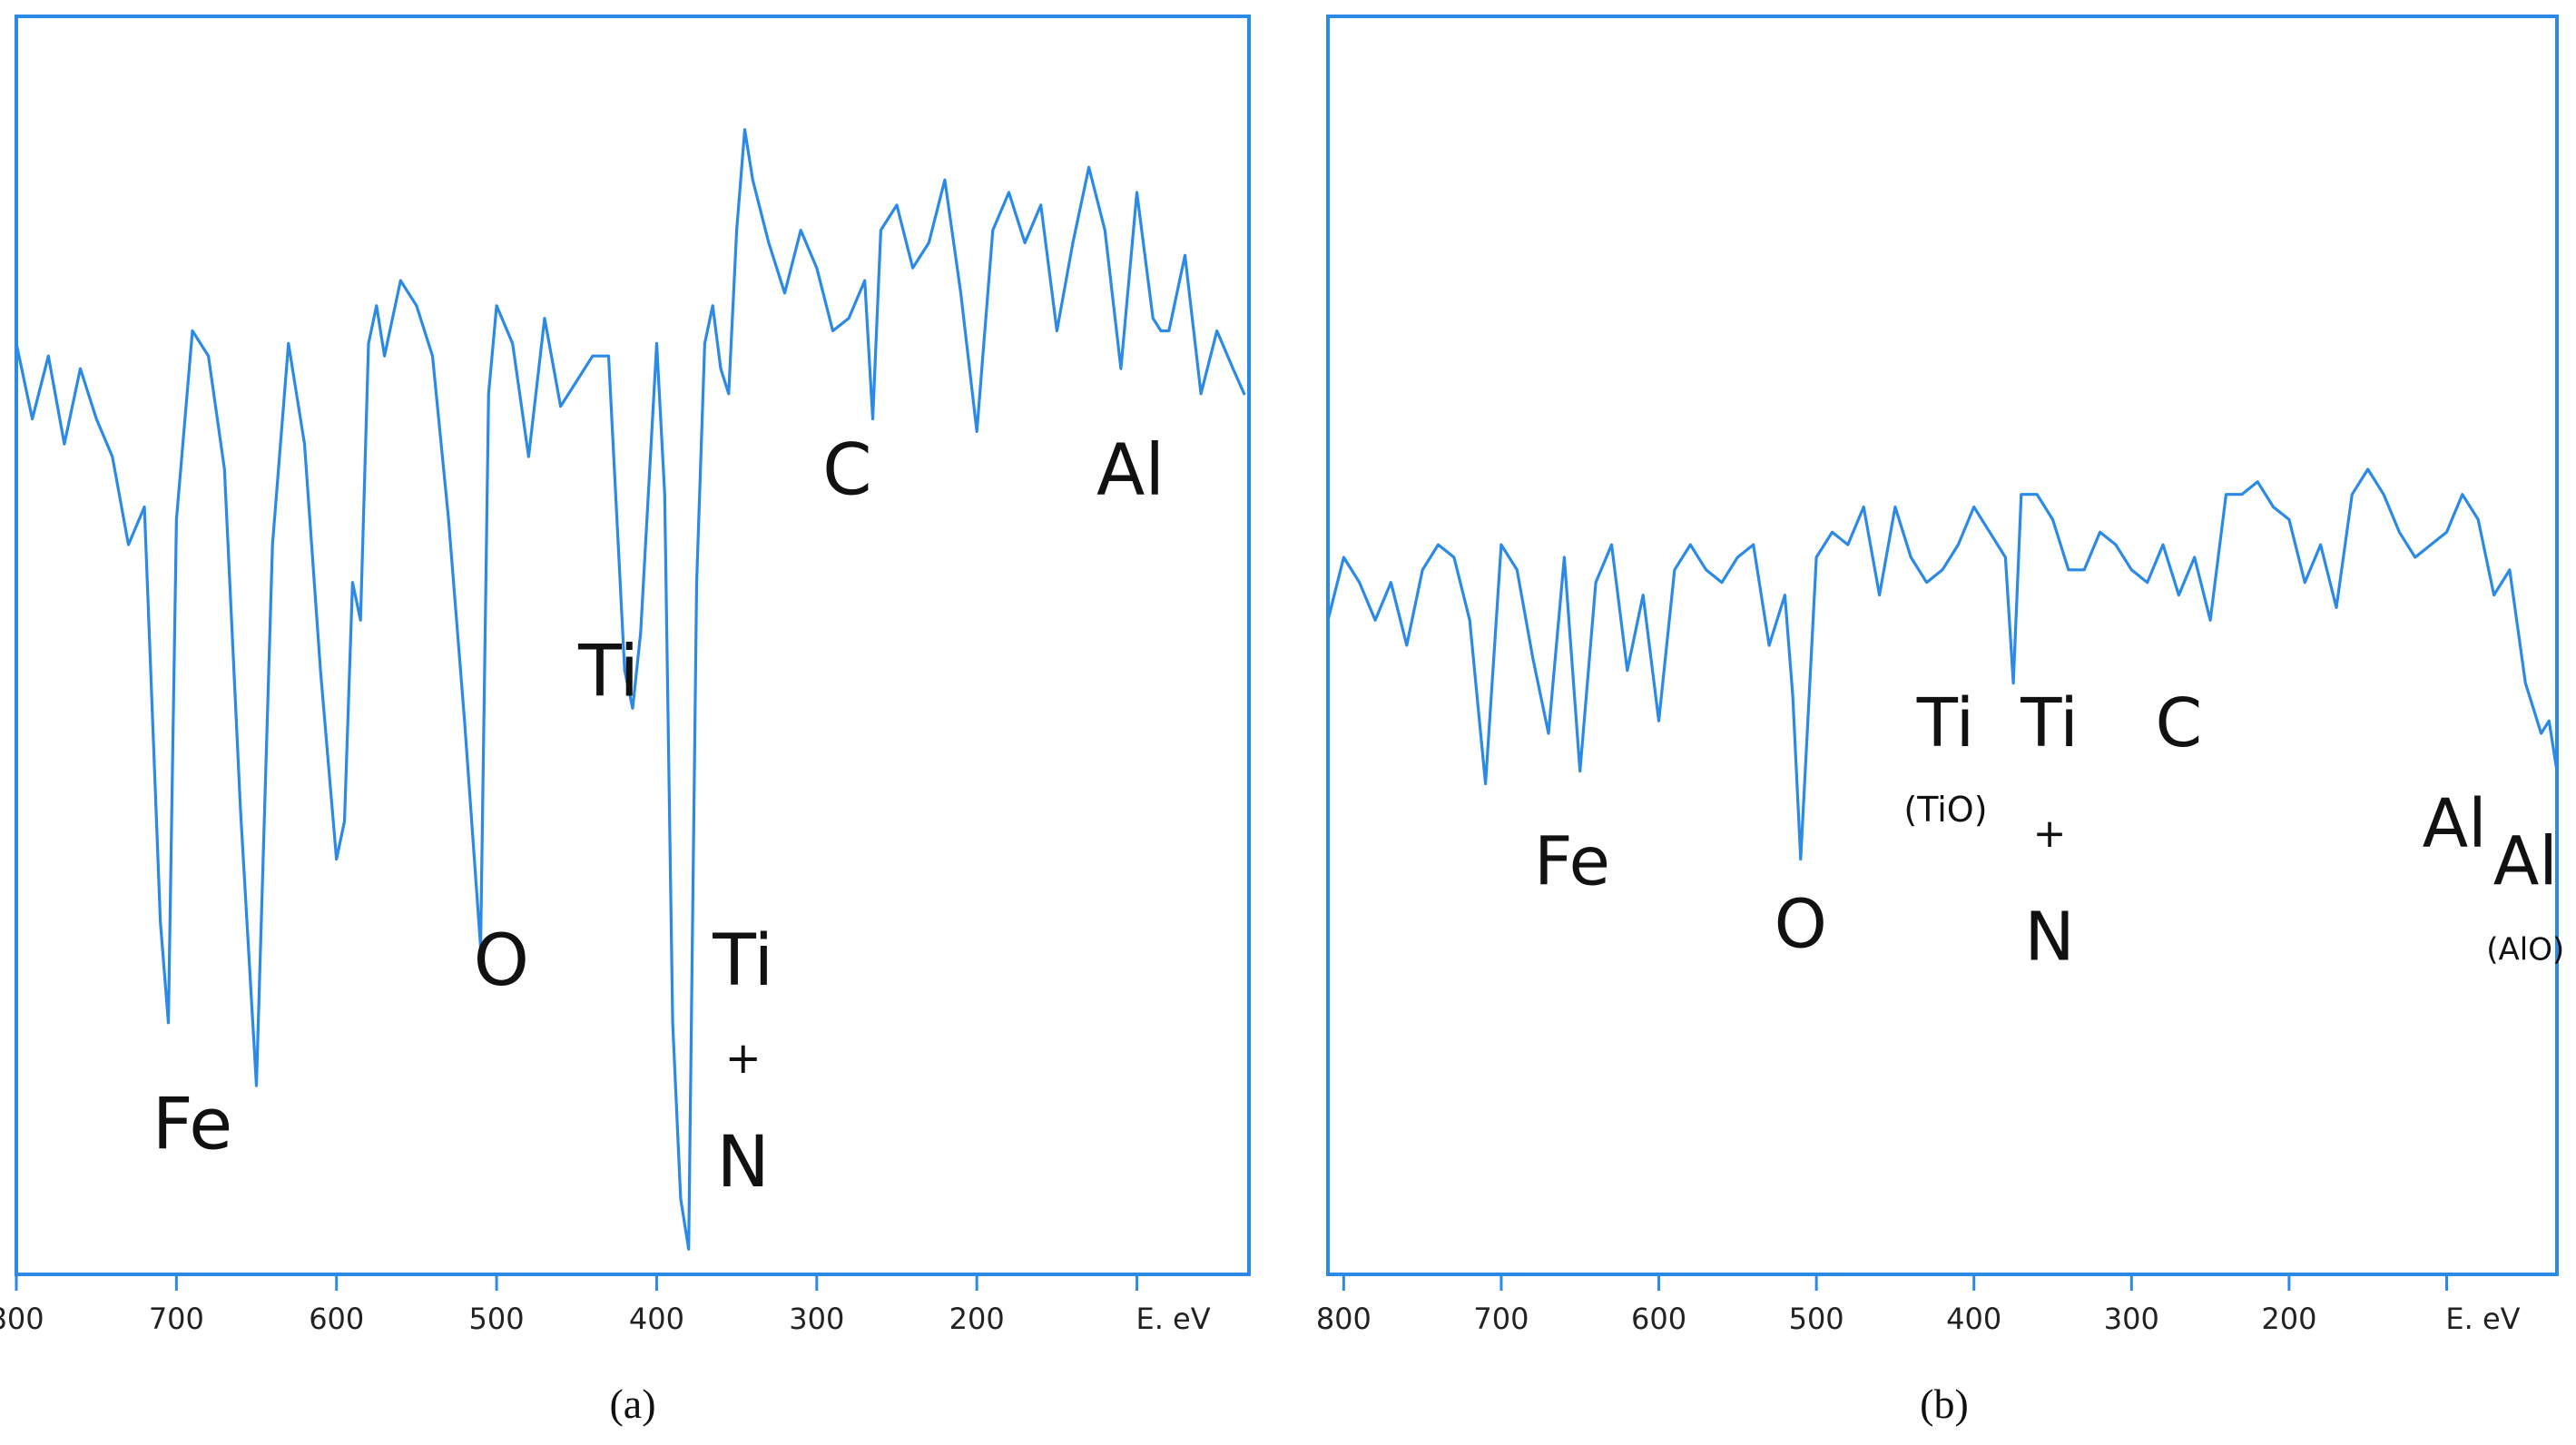  I want to click on peak-label-ti-1-sub: (TiO), so click(1945, 810).